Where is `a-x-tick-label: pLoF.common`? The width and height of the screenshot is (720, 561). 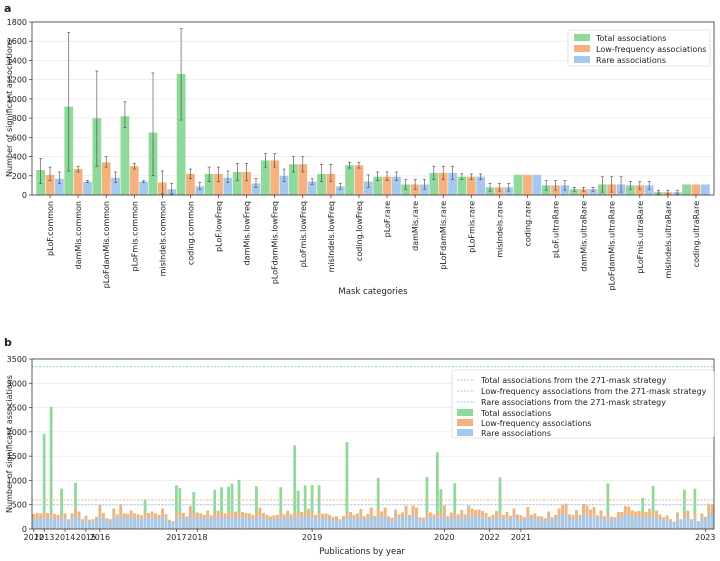
a-x-tick-label: pLoF.common is located at coordinates (50, 228).